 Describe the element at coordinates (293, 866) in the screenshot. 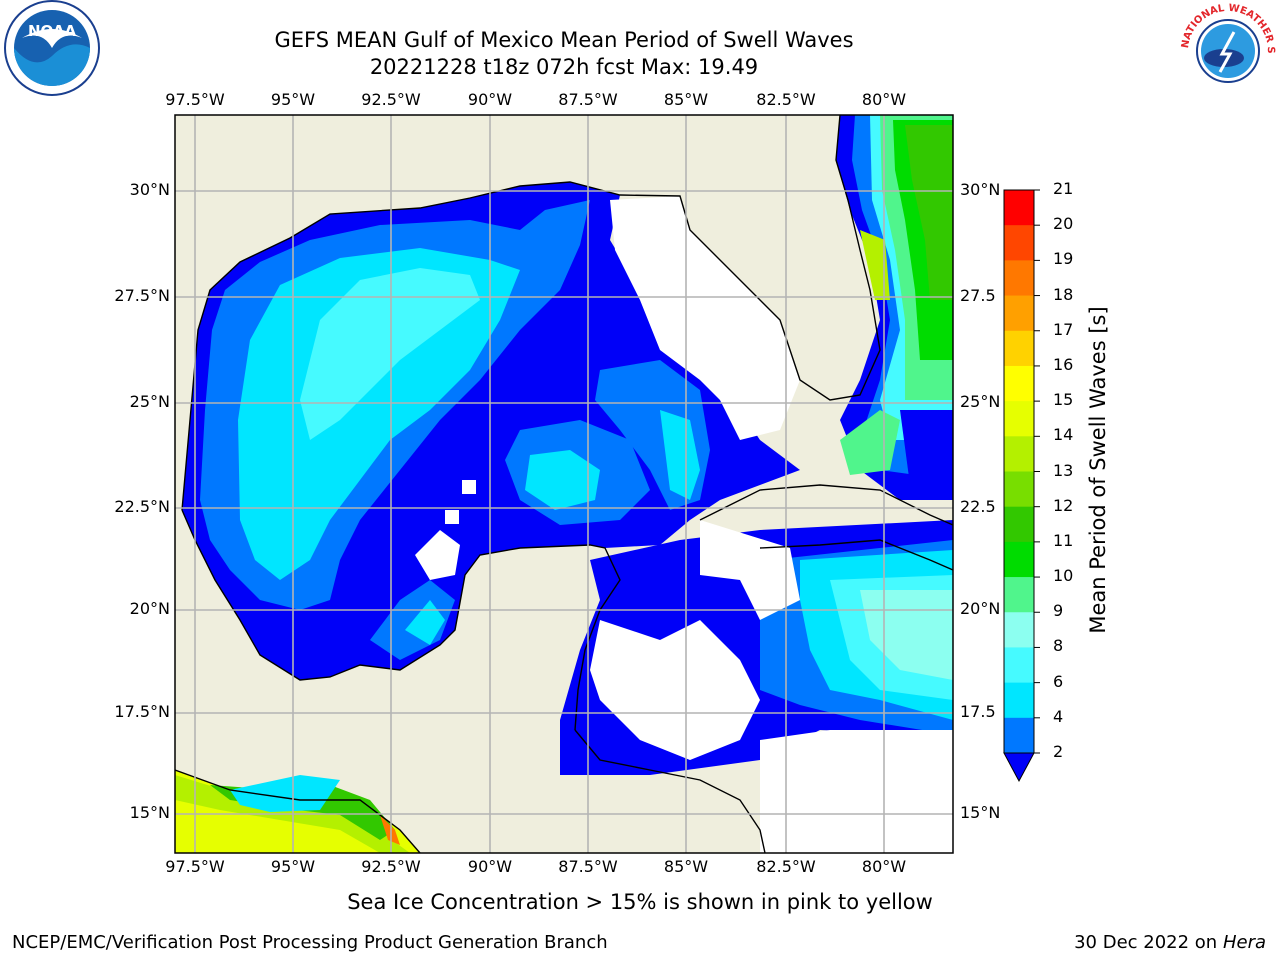

I see `lon-label-bottom: 95°W` at that location.